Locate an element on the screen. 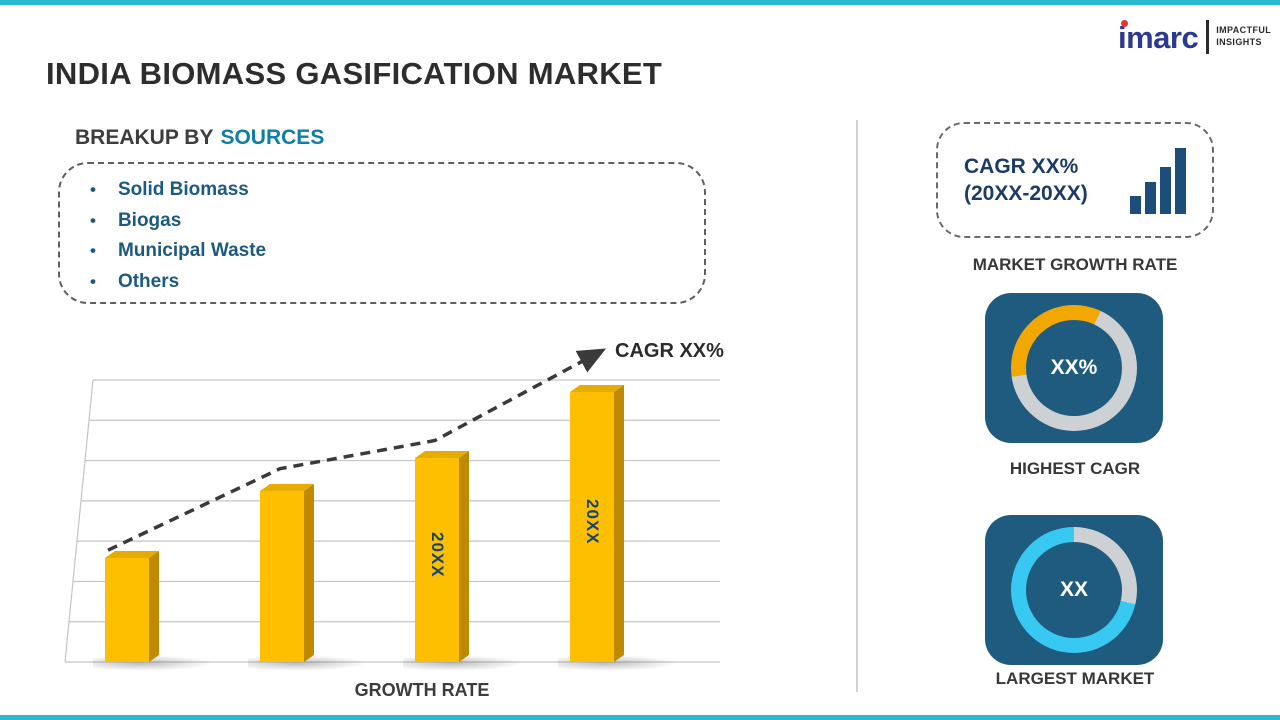 The image size is (1280, 720). x-axis-label: GROWTH RATE is located at coordinates (422, 690).